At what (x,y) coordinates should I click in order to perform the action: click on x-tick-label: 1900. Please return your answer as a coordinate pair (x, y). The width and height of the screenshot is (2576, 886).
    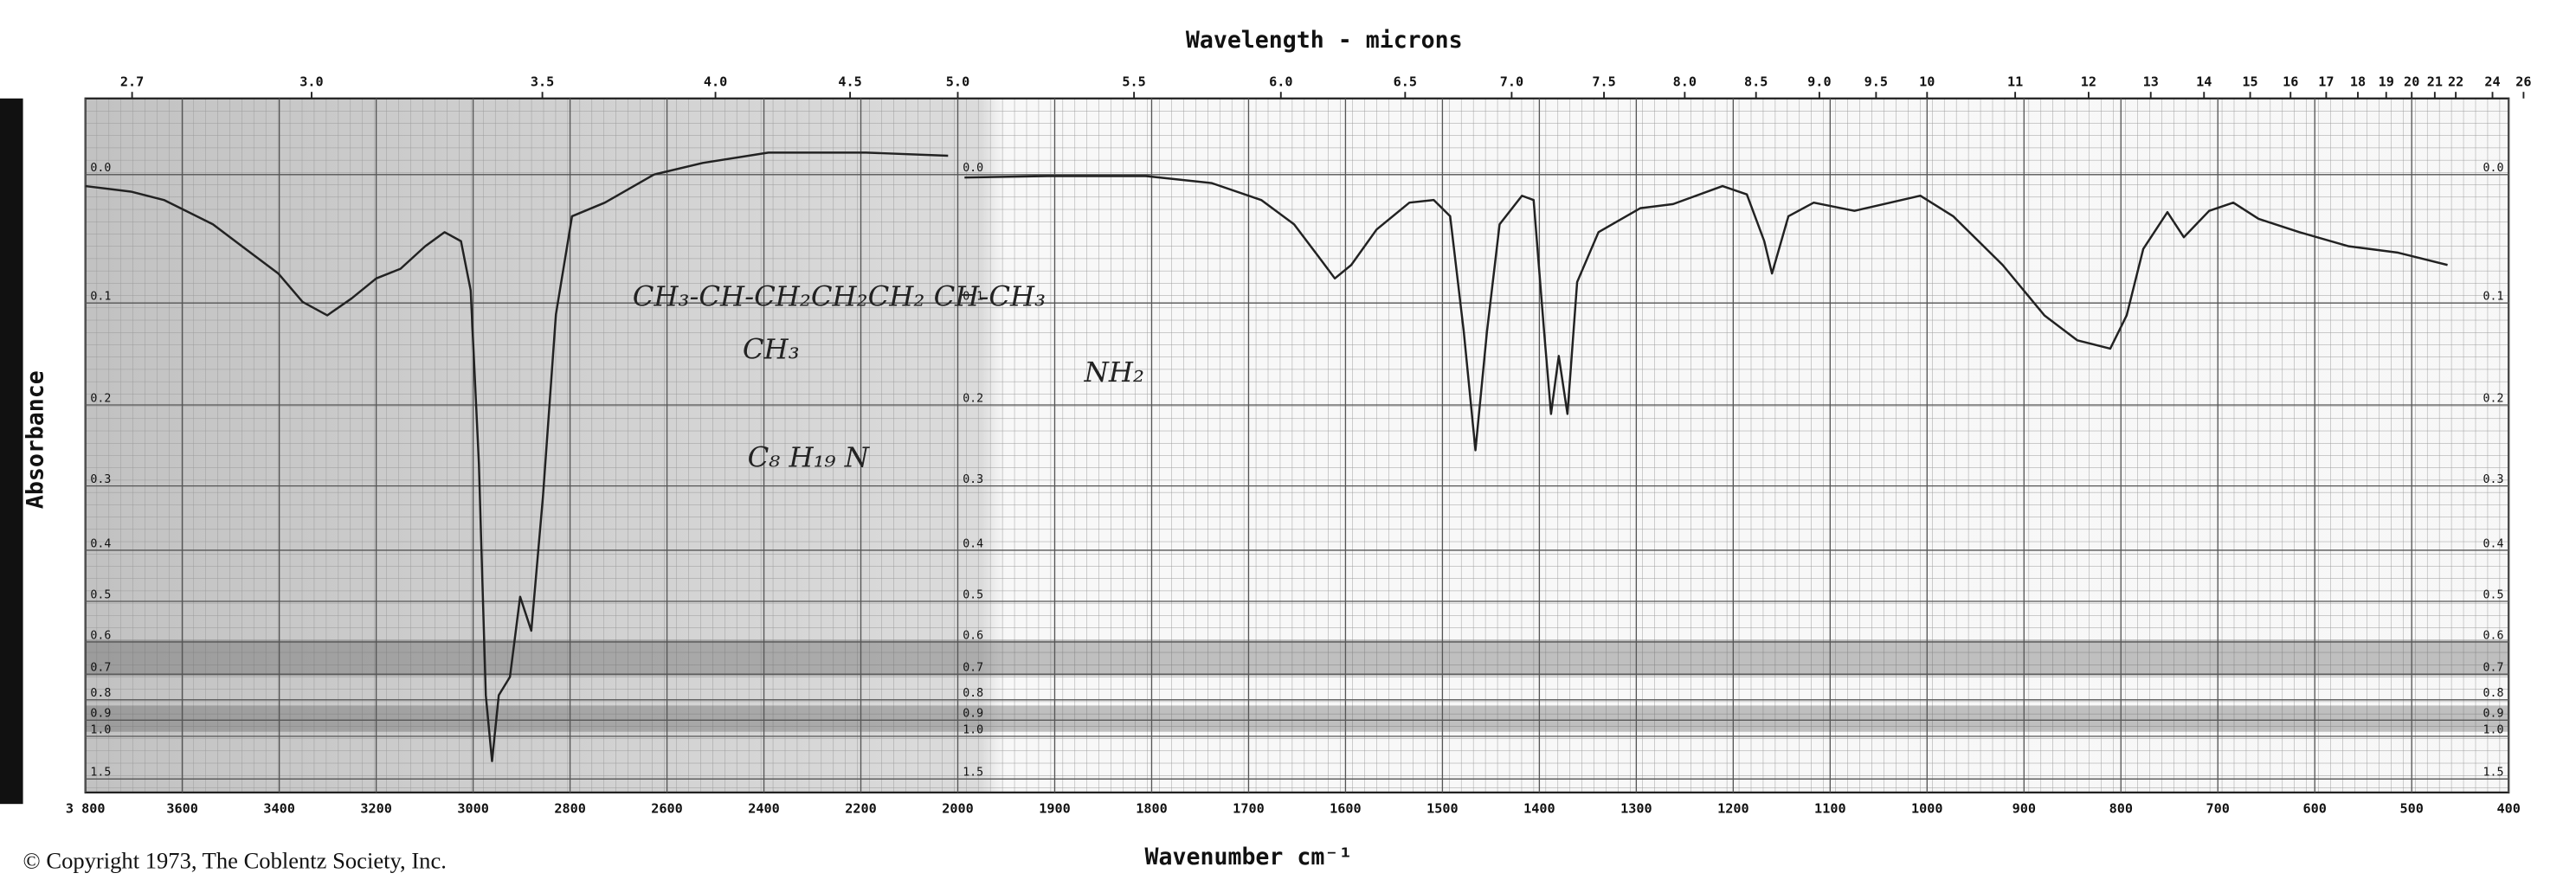
    Looking at the image, I should click on (1055, 808).